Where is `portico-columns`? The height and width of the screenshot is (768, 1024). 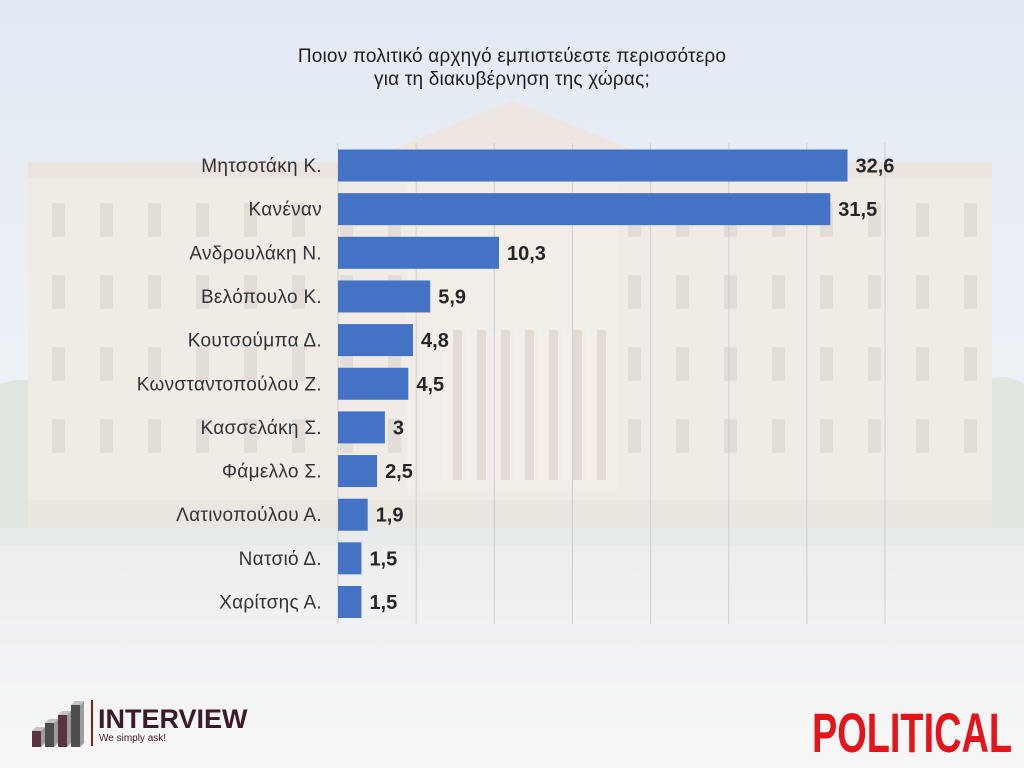 portico-columns is located at coordinates (522, 405).